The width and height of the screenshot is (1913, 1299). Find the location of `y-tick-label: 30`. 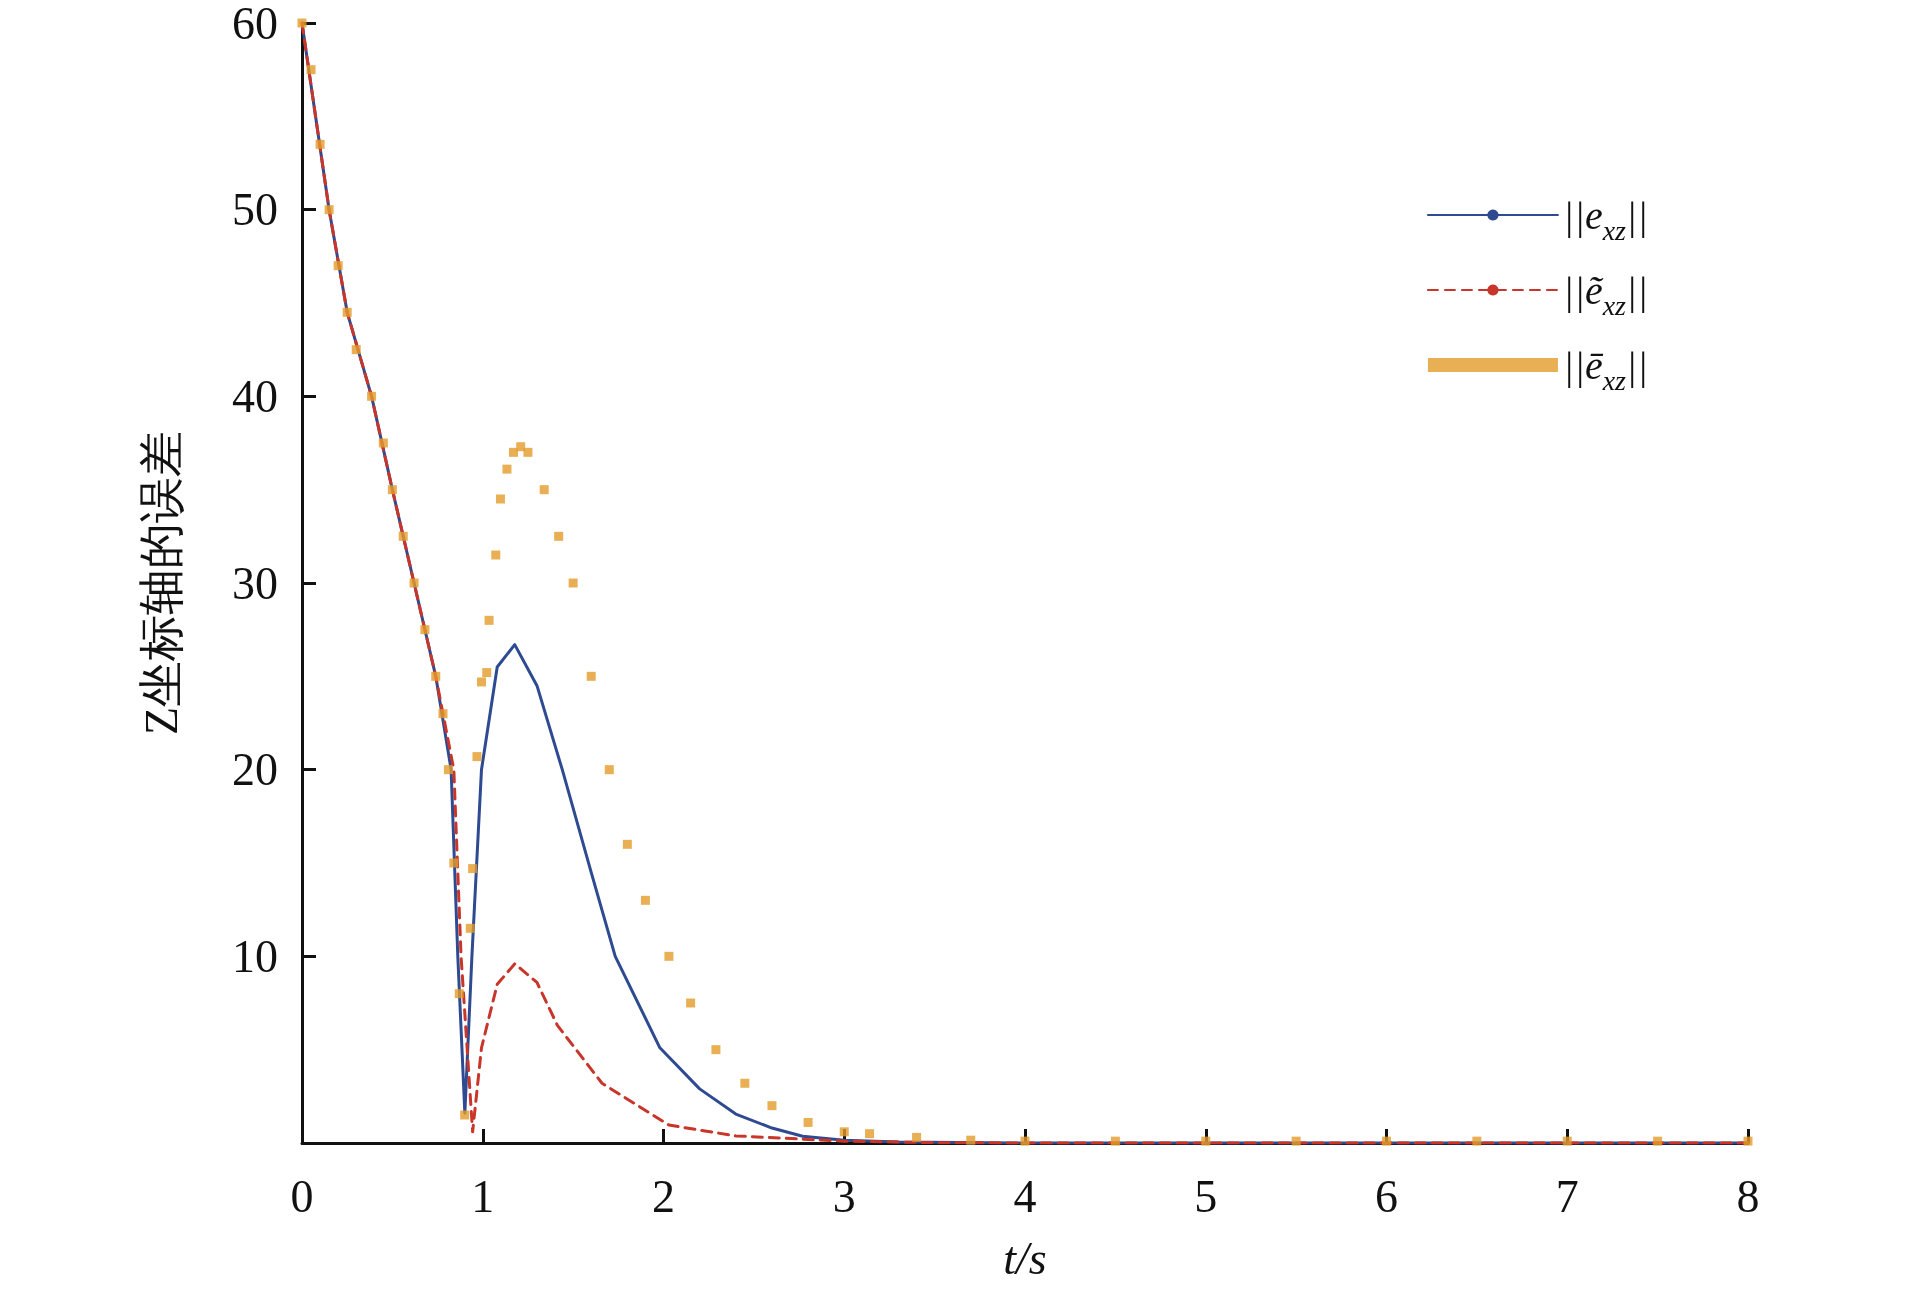

y-tick-label: 30 is located at coordinates (255, 583).